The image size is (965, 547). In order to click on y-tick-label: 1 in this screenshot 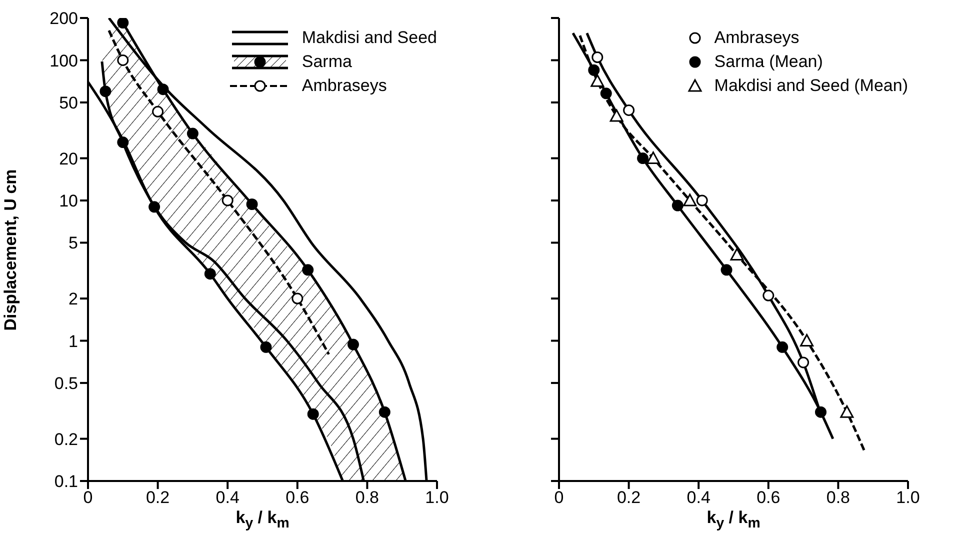, I will do `click(73, 341)`.